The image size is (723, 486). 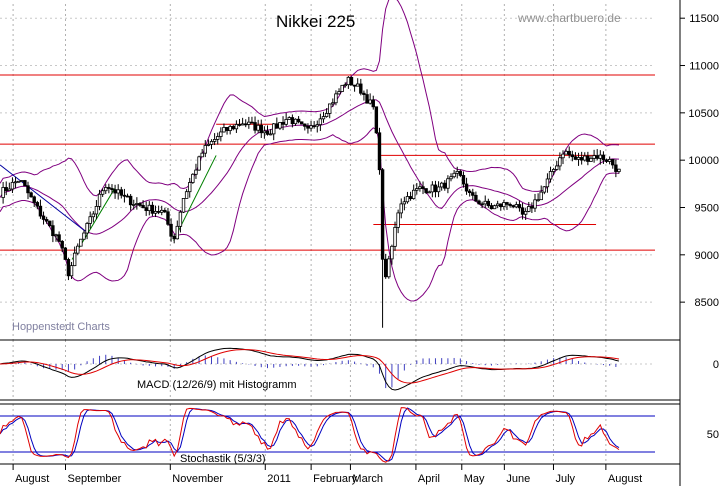 I want to click on y-tick-label: 11500, so click(x=704, y=19).